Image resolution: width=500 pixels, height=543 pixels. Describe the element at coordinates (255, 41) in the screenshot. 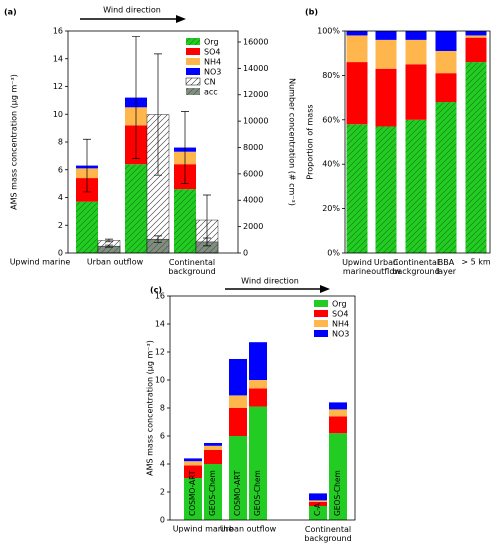

I see `y2-tick-label: 16000` at that location.